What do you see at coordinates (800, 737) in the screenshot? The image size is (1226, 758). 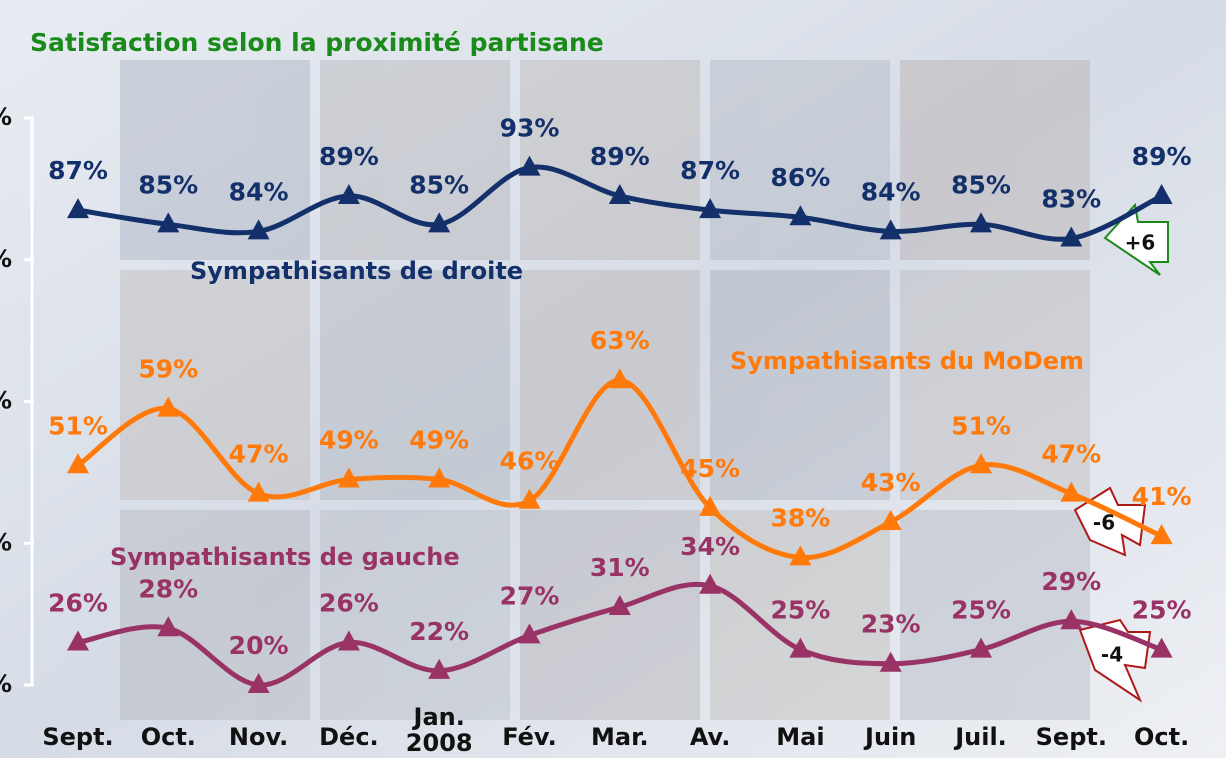 I see `x-tick-label: Mai` at bounding box center [800, 737].